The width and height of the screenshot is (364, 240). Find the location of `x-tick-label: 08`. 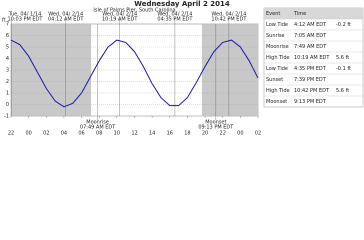

x-tick-label: 08 is located at coordinates (99, 134).